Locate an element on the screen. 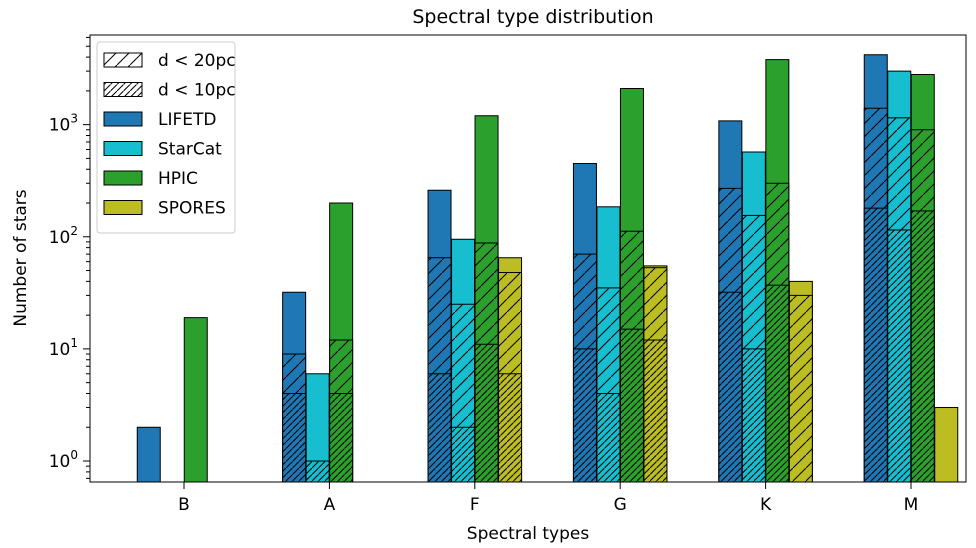  legend-entry-starcat: StarCat is located at coordinates (162, 150).